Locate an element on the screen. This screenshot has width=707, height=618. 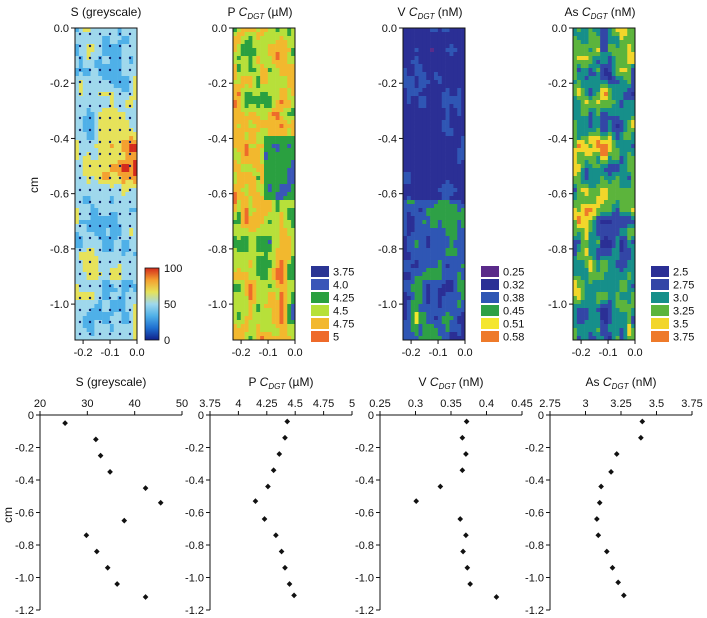
legend-label: 0.32 is located at coordinates (513, 286).